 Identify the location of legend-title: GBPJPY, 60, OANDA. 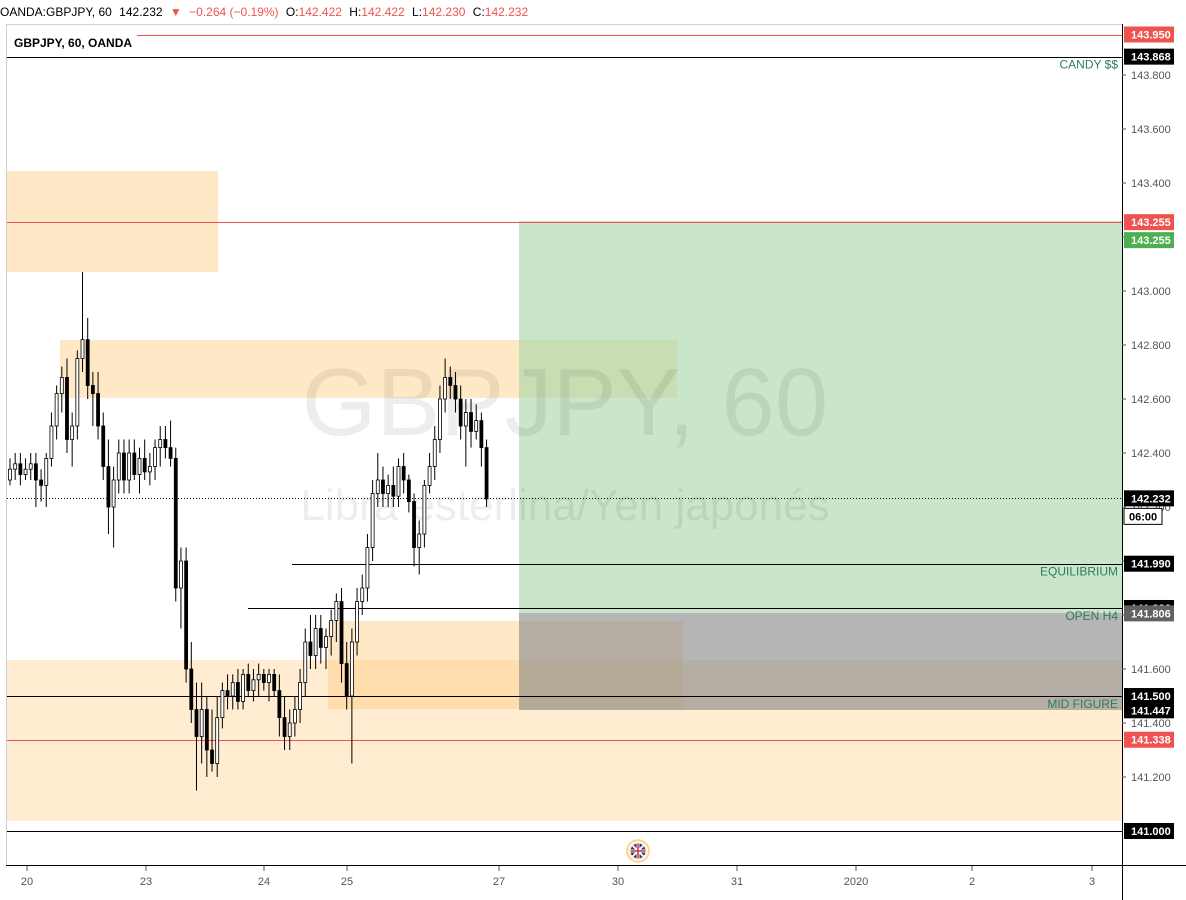
(73, 43).